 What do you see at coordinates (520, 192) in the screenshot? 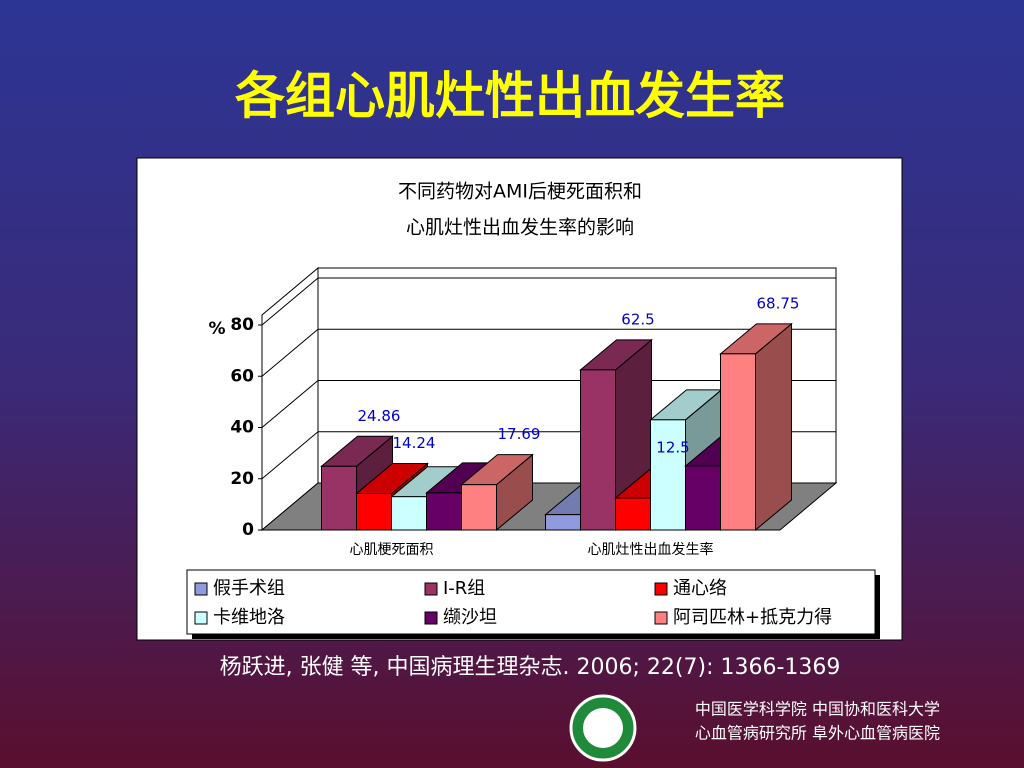
I see `chart-title: 不同药物对AMI后梗死面积和` at bounding box center [520, 192].